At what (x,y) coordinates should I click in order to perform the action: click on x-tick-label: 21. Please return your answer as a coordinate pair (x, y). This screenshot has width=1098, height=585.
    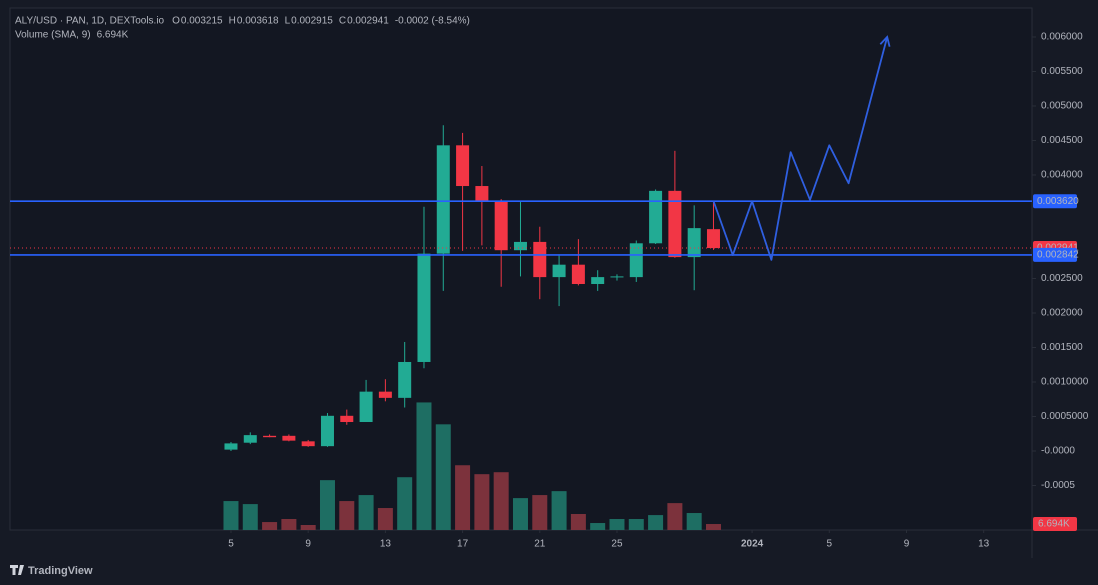
    Looking at the image, I should click on (540, 544).